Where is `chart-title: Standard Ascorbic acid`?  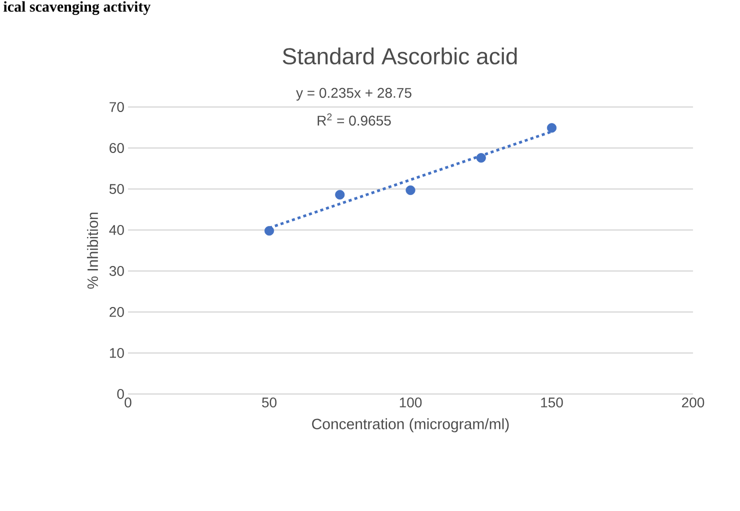 chart-title: Standard Ascorbic acid is located at coordinates (399, 56).